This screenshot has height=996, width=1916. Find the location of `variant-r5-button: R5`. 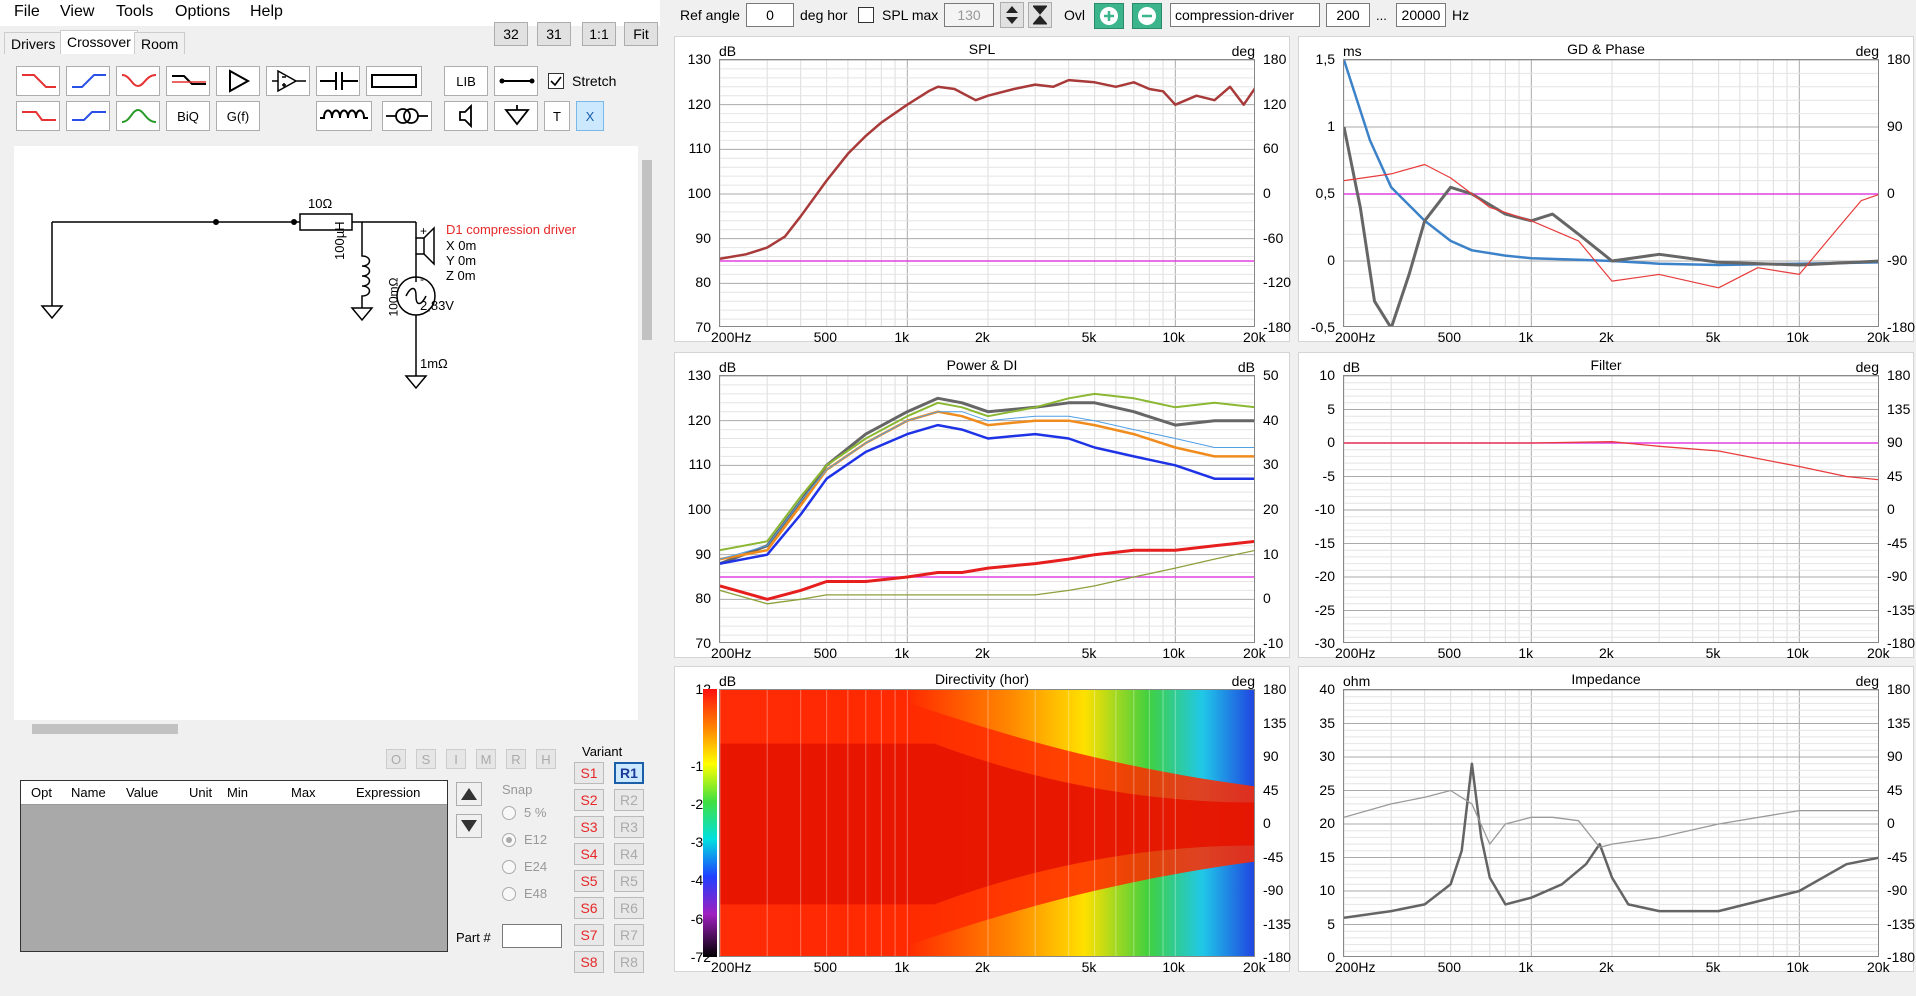

variant-r5-button: R5 is located at coordinates (629, 881).